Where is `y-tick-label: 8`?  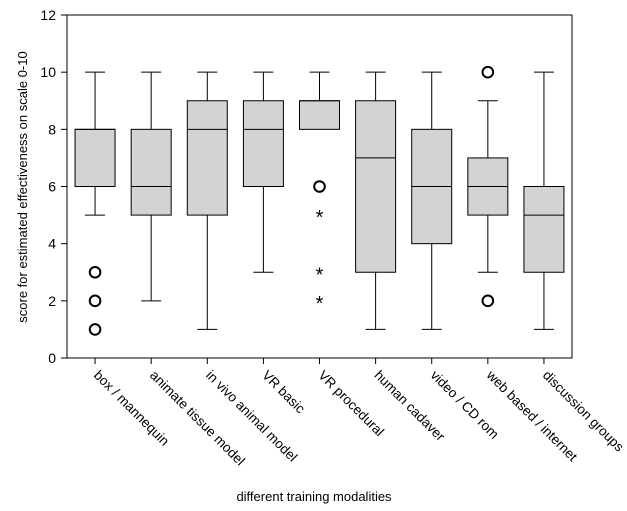 y-tick-label: 8 is located at coordinates (52, 129).